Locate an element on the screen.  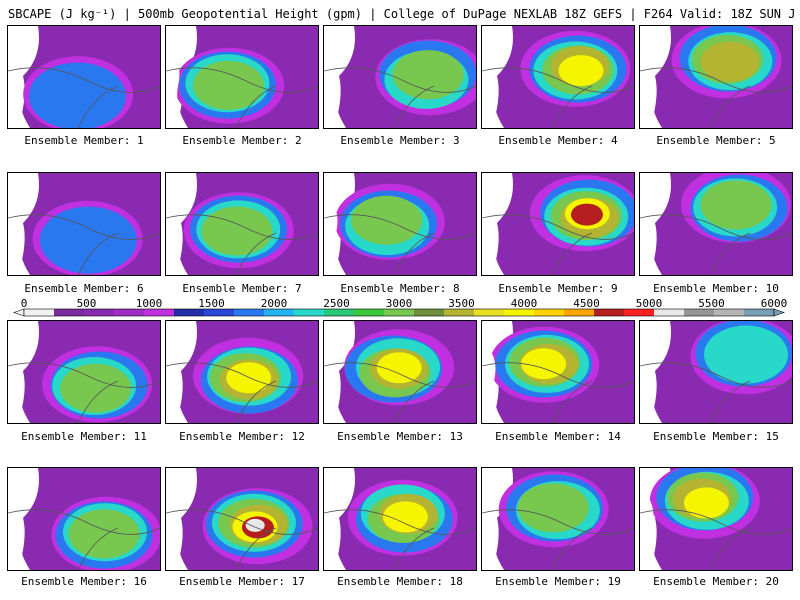
member-label-1: Ensemble Member: 1 is located at coordinates (84, 140).